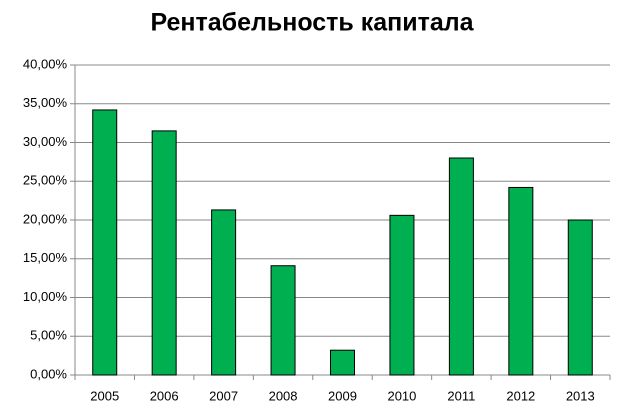  Describe the element at coordinates (520, 395) in the screenshot. I see `x-tick-label: 2012` at that location.